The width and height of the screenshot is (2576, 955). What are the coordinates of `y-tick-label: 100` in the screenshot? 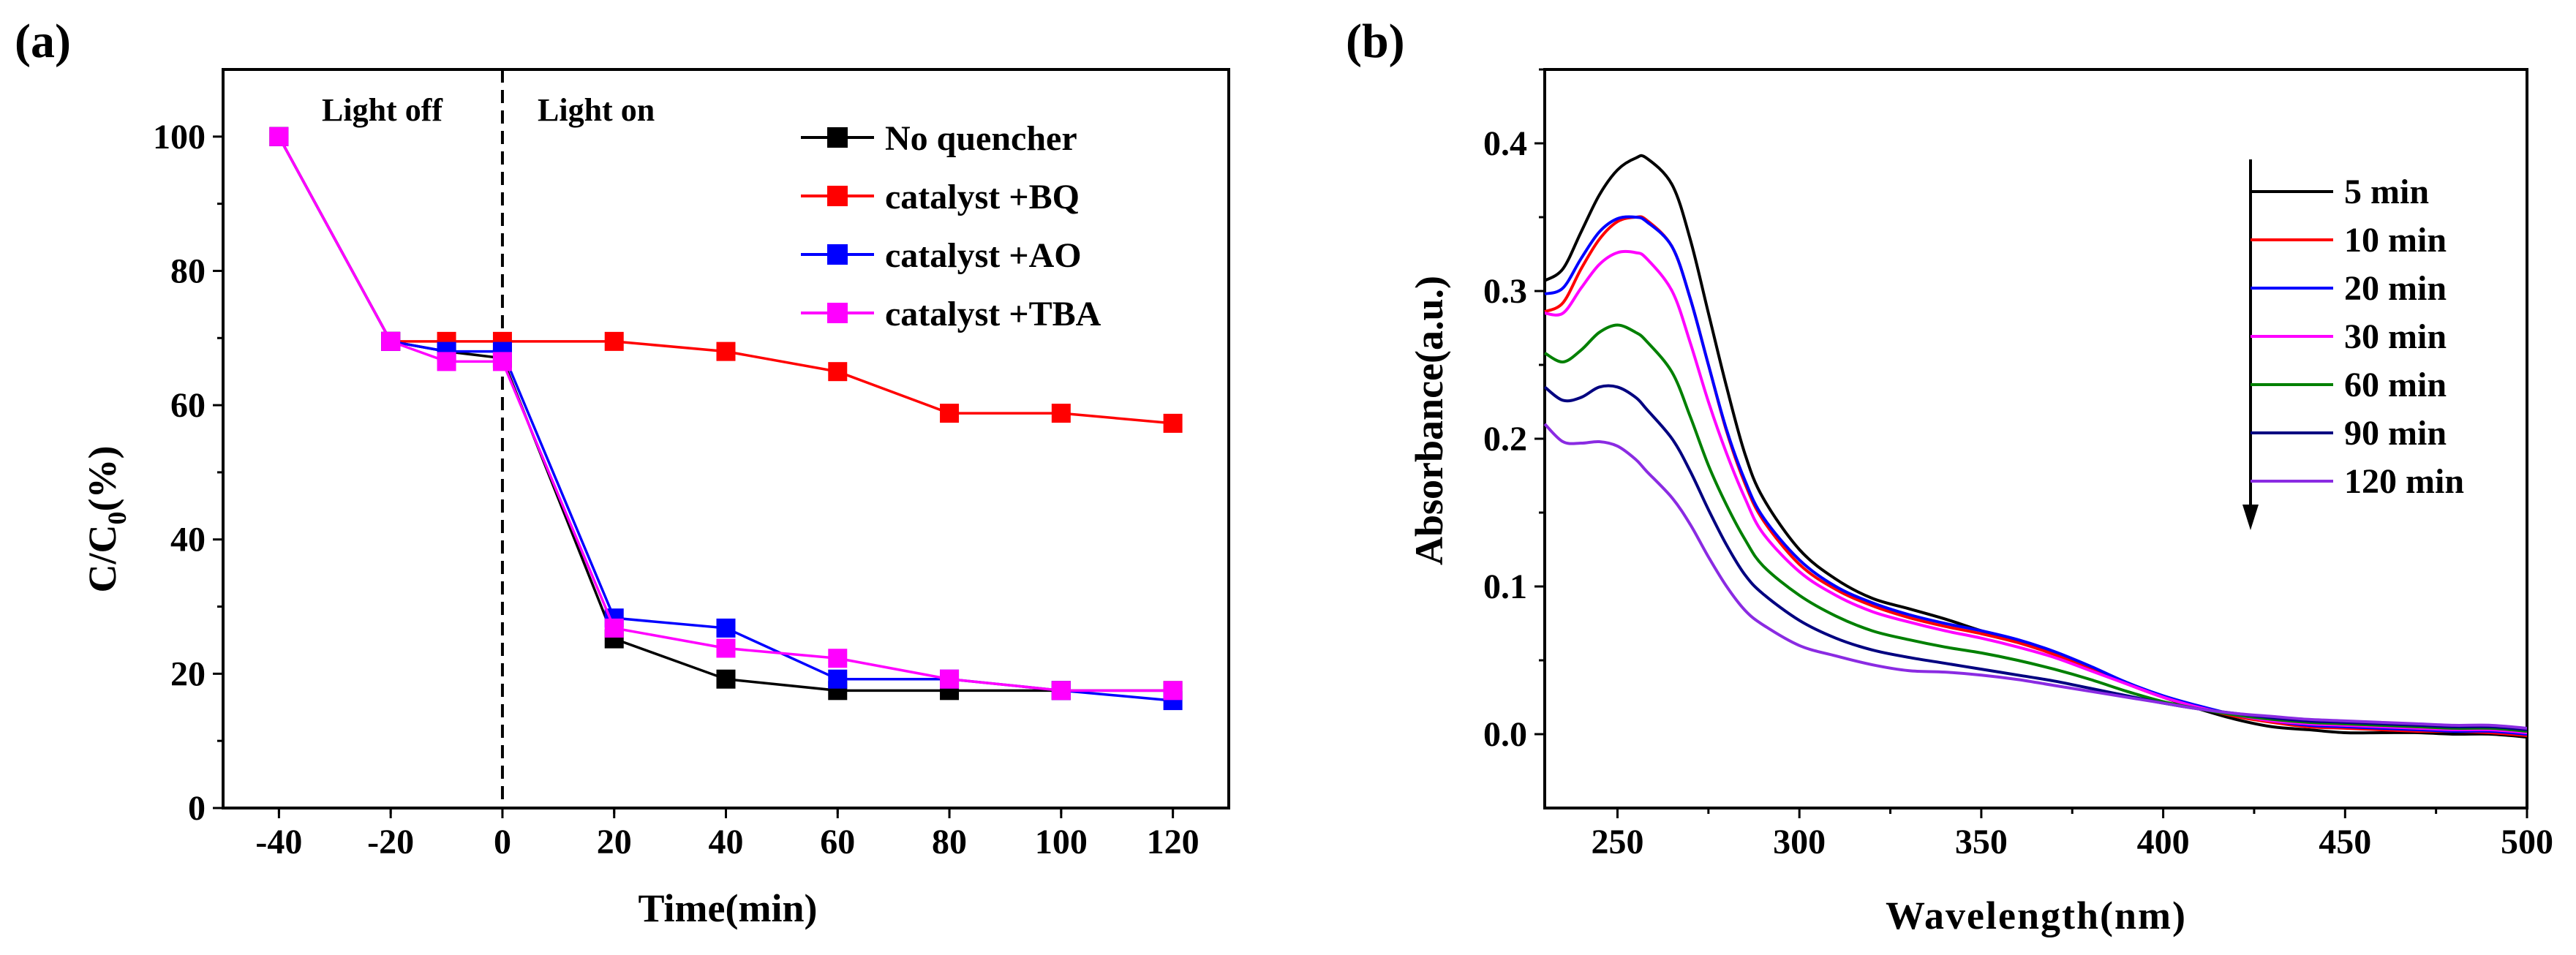 It's located at (179, 137).